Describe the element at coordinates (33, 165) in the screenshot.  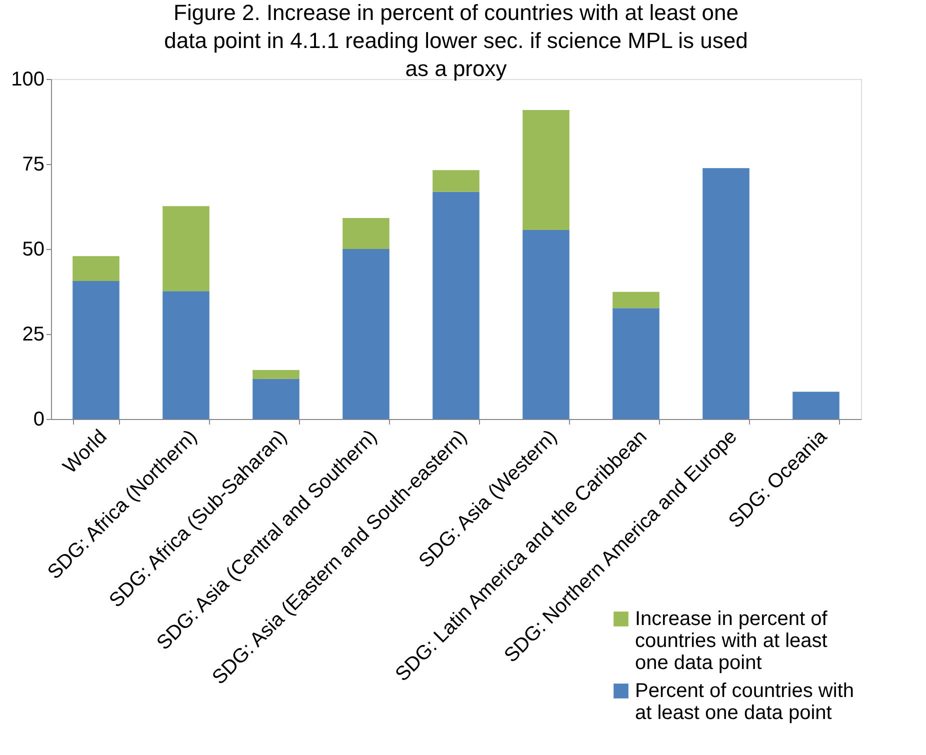
I see `y-tick-label: 75` at that location.